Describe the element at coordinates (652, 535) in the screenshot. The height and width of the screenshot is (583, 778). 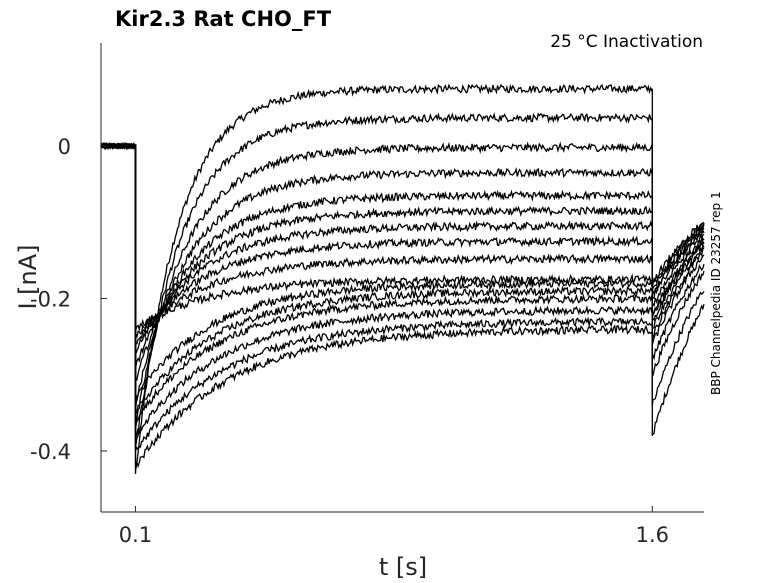
I see `x-tick-label: 1.6` at that location.